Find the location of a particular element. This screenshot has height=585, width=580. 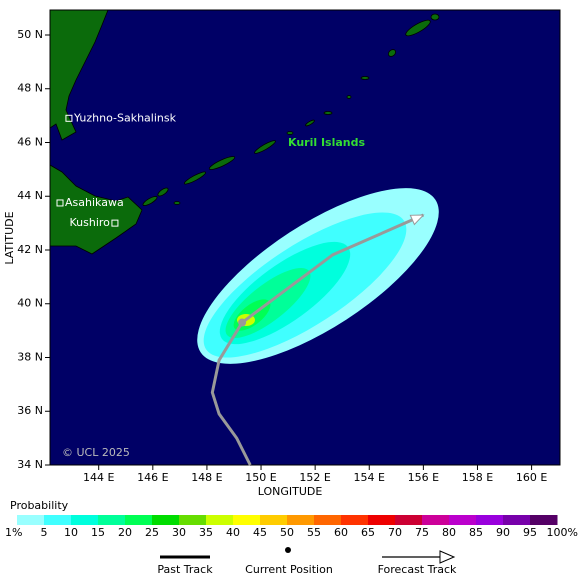

y-tick-label: 46 N is located at coordinates (30, 141).